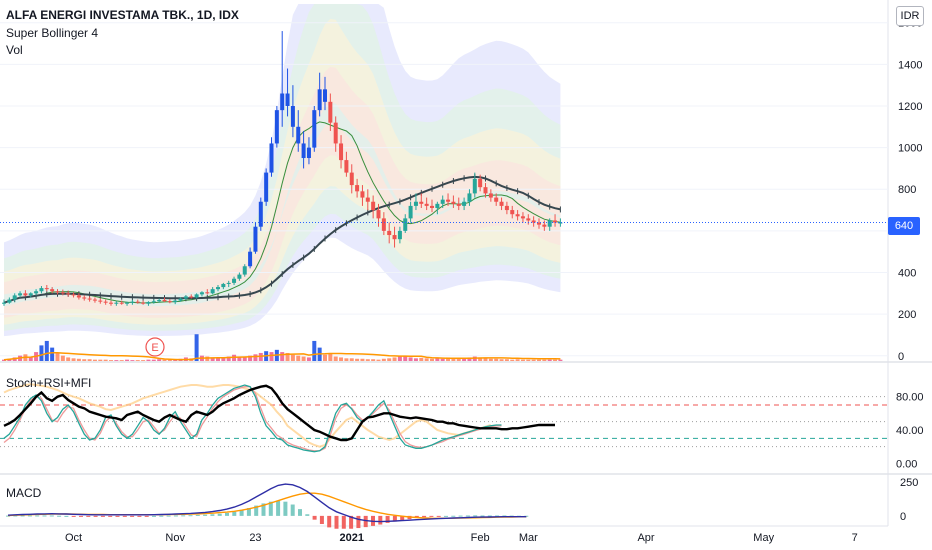  Describe the element at coordinates (910, 65) in the screenshot. I see `price-tick-label: 1400` at that location.